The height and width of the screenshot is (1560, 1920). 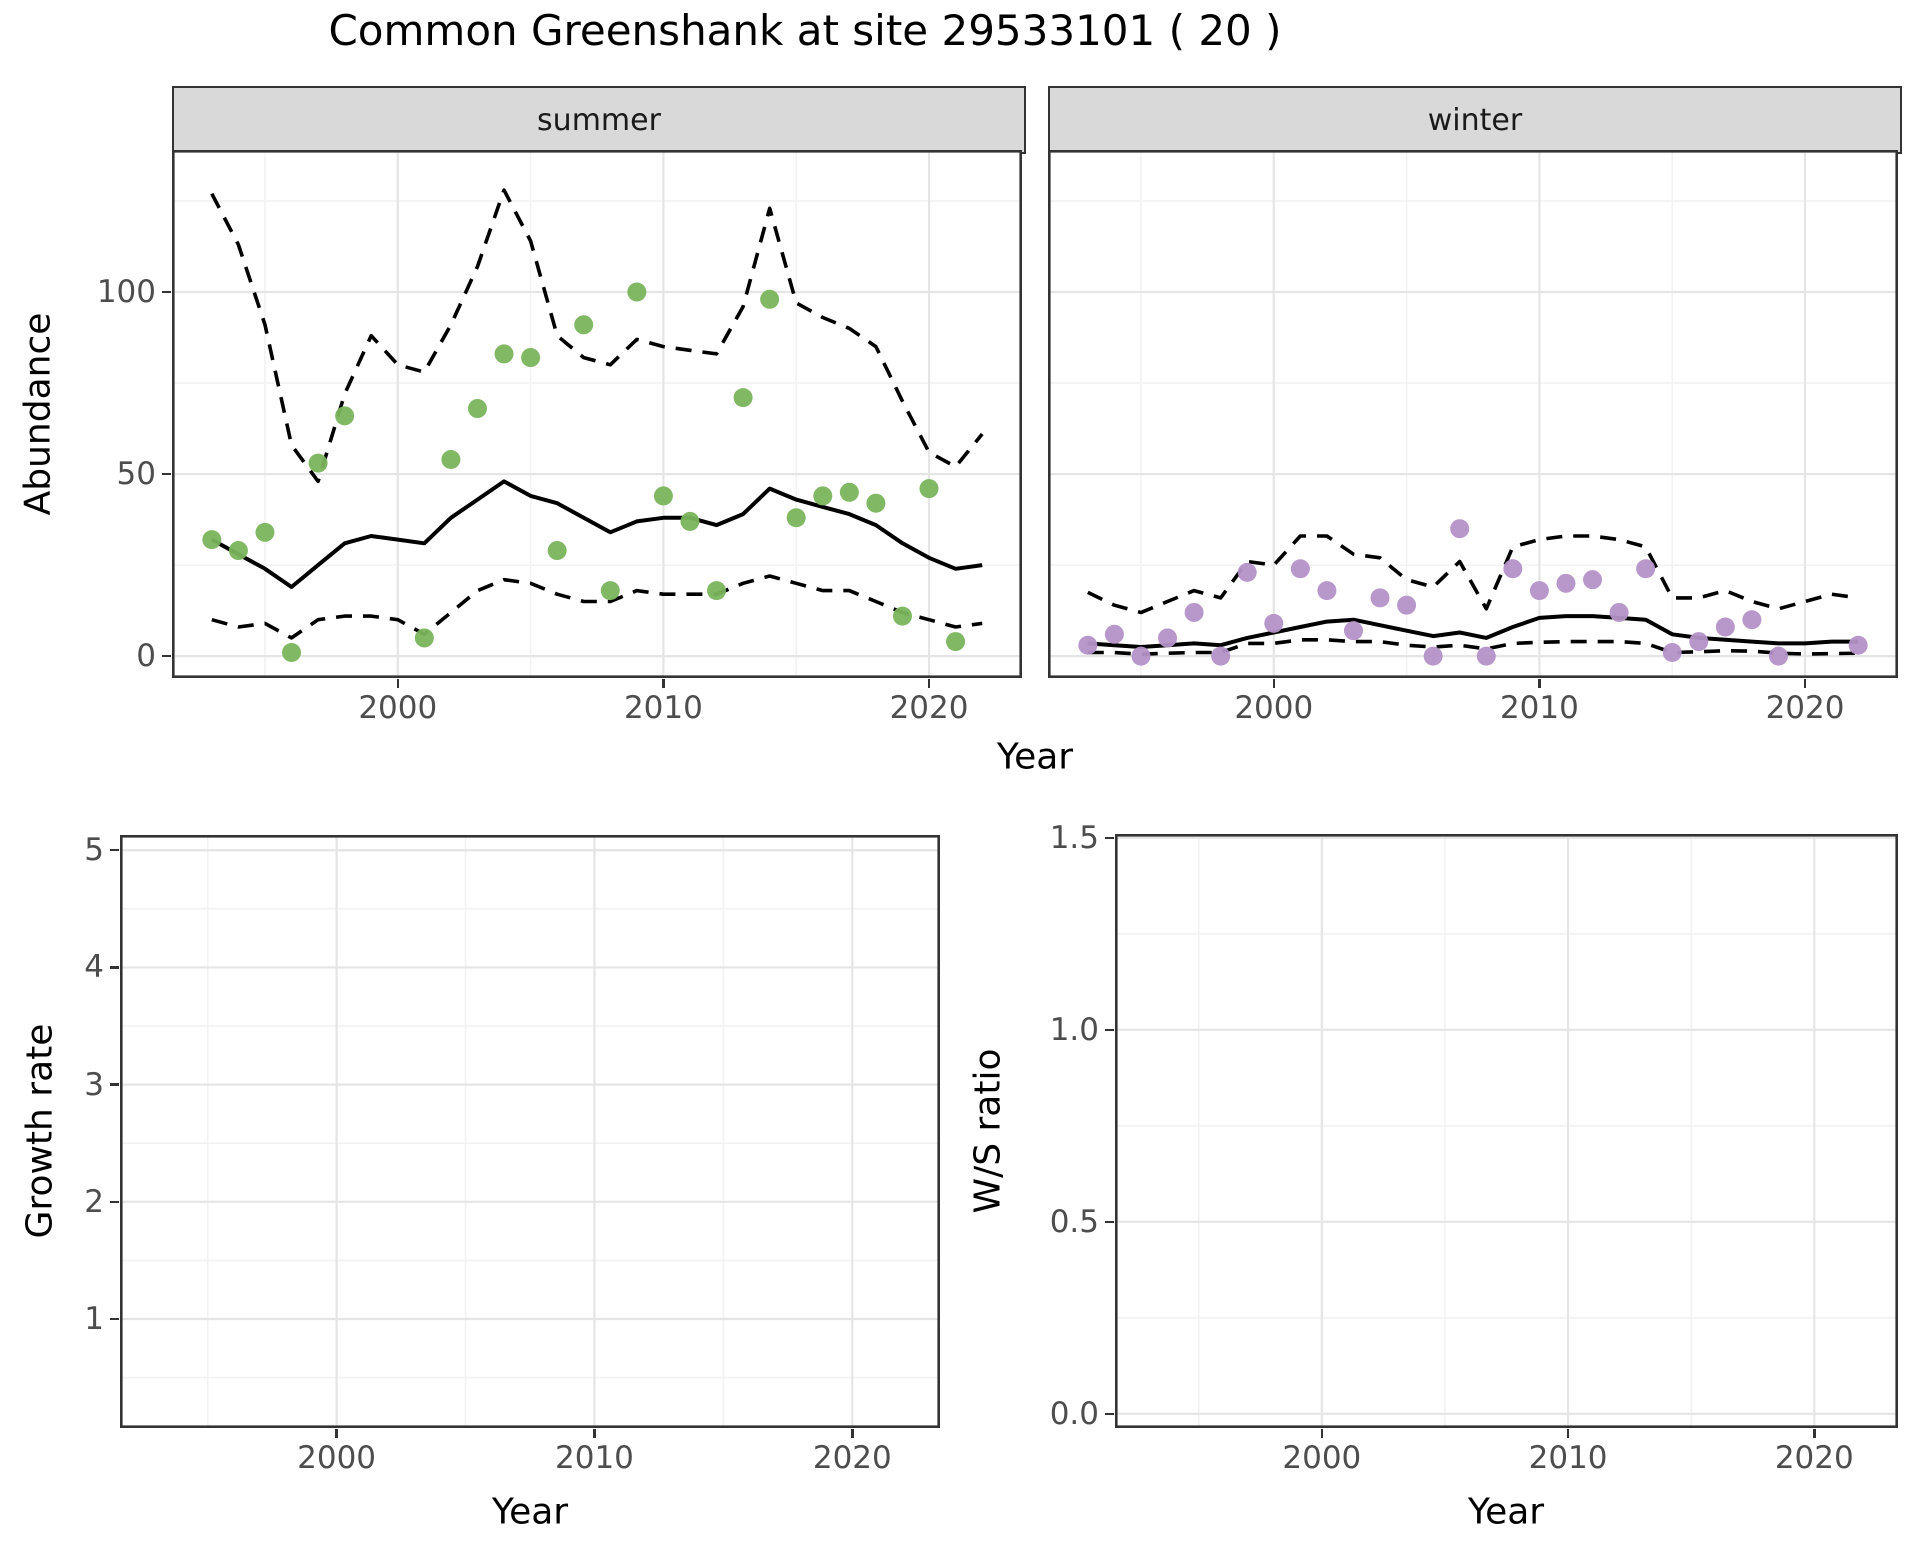 I want to click on y-tick-label: 1.5, so click(x=1074, y=837).